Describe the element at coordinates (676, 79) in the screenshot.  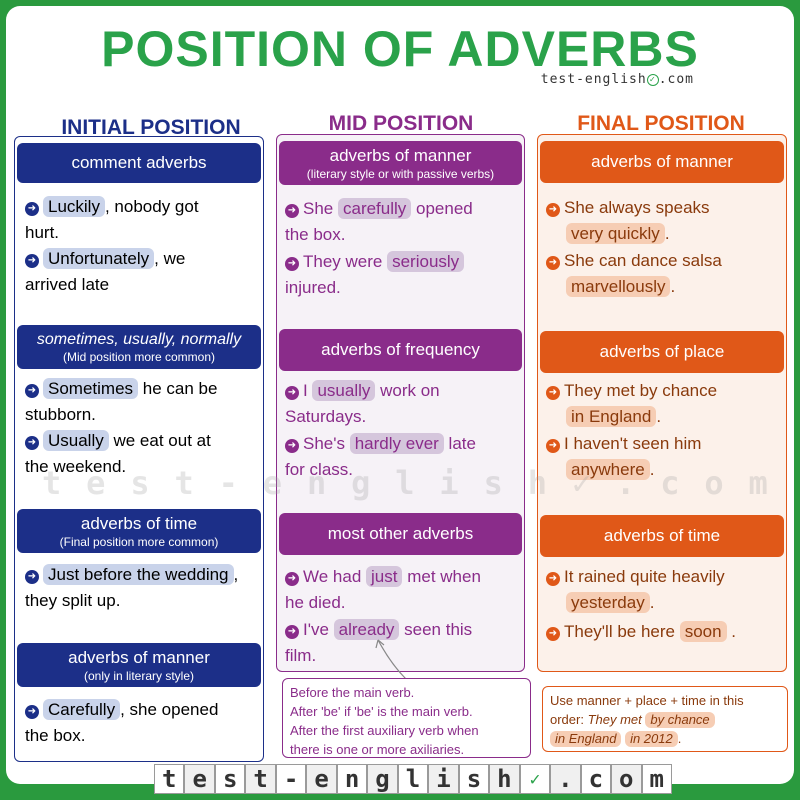
I see `brand-suffix: .com` at that location.